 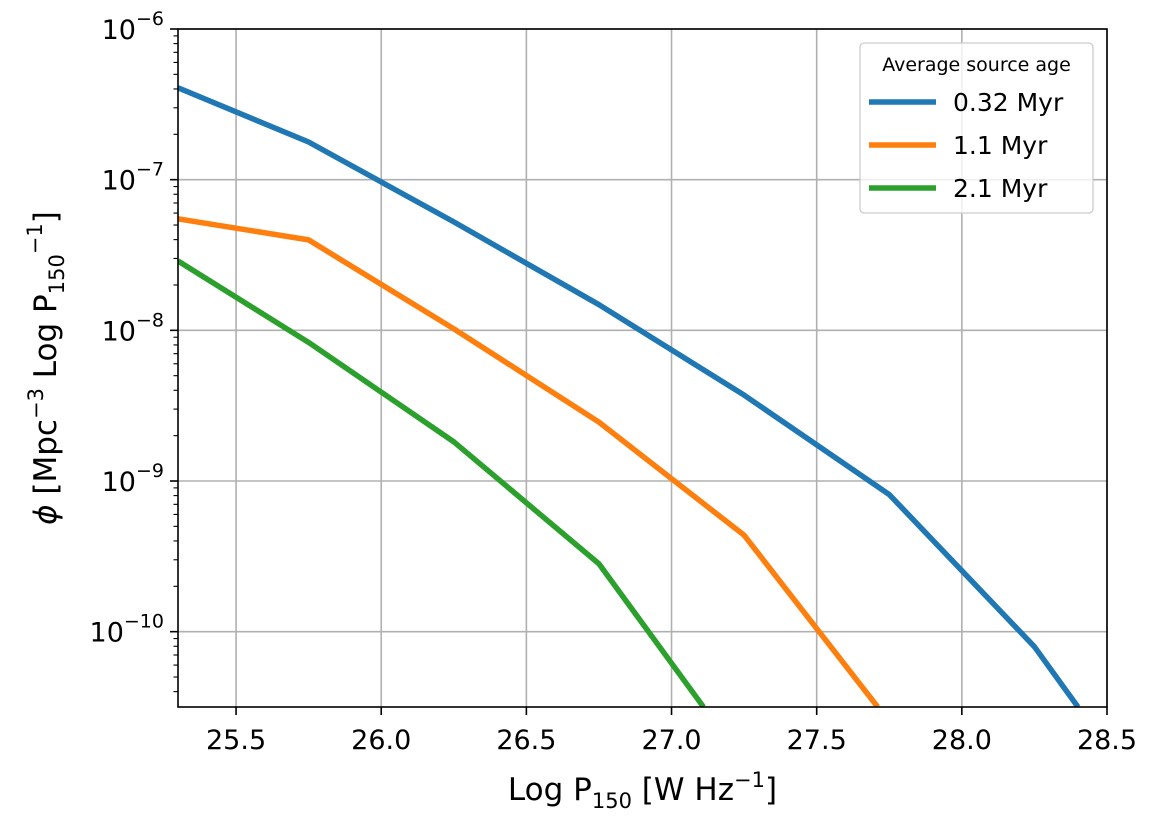 I want to click on x-tick-label: 28.5, so click(x=1107, y=740).